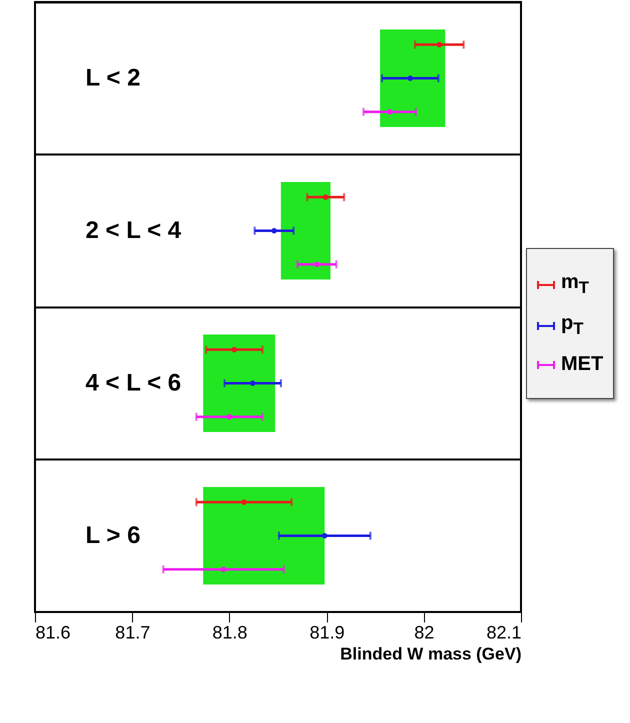 Image resolution: width=630 pixels, height=723 pixels. What do you see at coordinates (582, 364) in the screenshot?
I see `legend-label: MET` at bounding box center [582, 364].